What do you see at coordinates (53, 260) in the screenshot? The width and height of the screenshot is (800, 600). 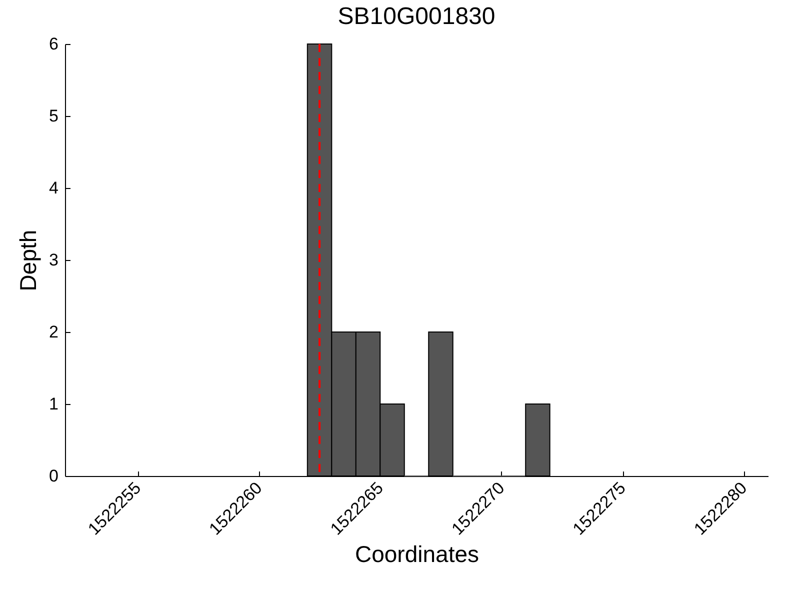 I see `y-tick-label: 3` at bounding box center [53, 260].